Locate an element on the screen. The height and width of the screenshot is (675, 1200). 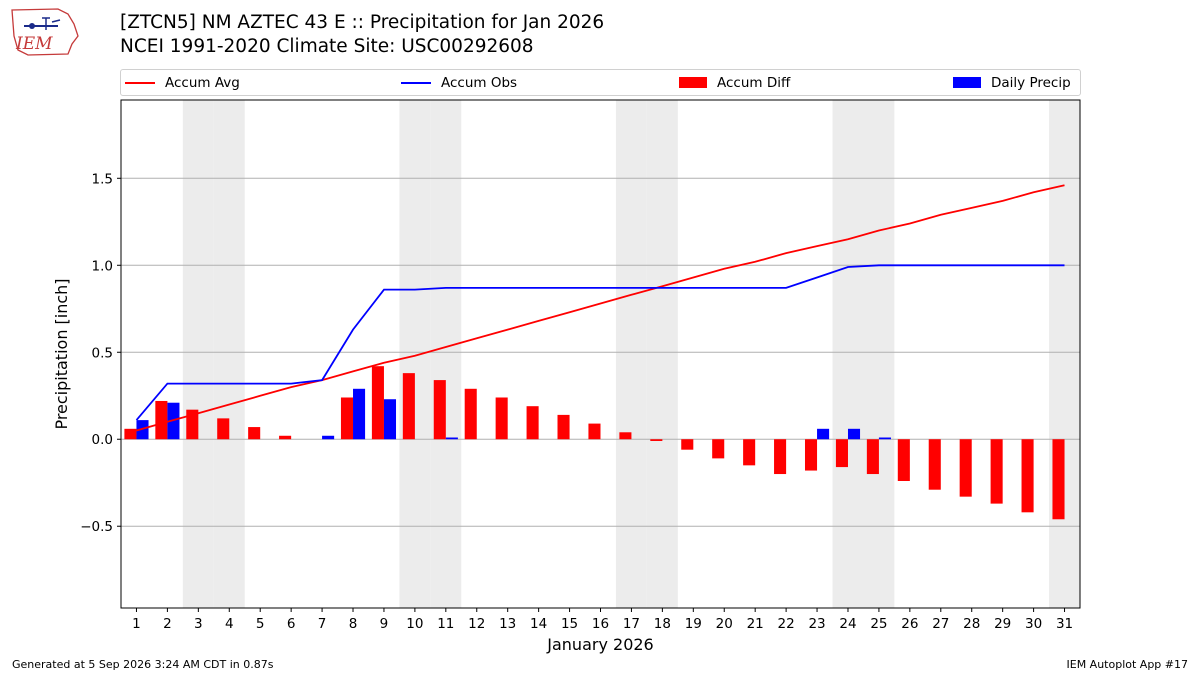
iem-logo: IEM is located at coordinates (45, 32).